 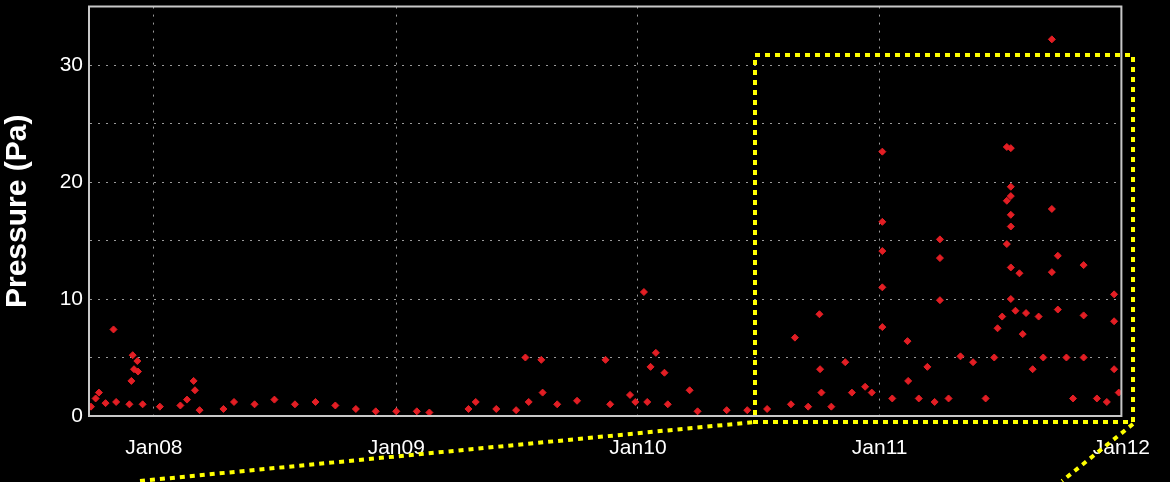 I want to click on x-tick-label: Jan09, so click(x=396, y=447).